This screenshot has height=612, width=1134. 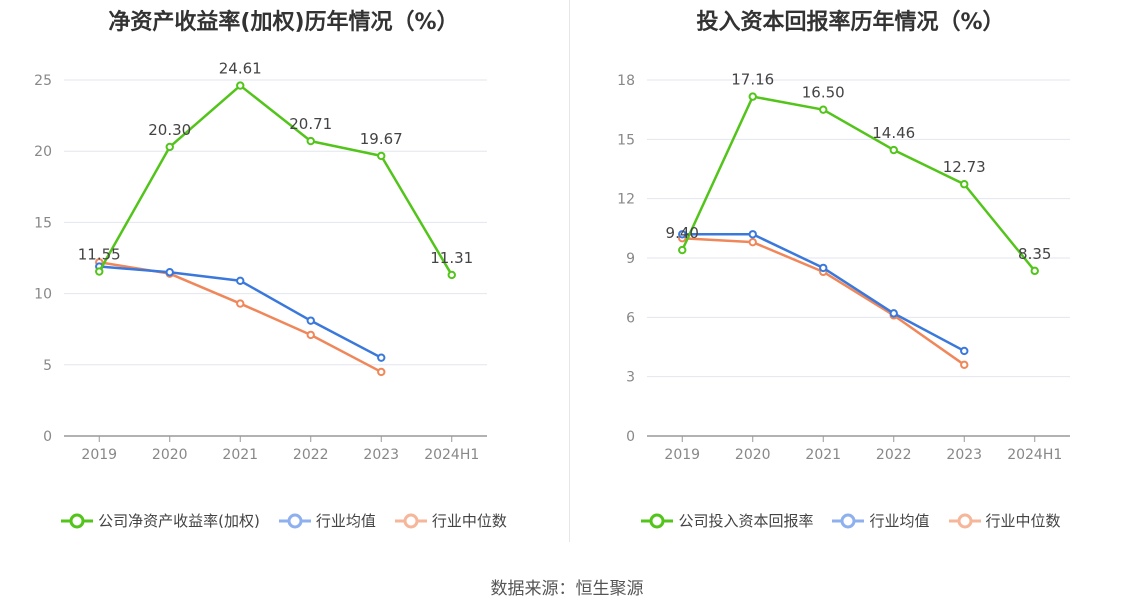 I want to click on roe-chart-title: 净资产收益率(加权)历年情况（%）, so click(x=283, y=22).